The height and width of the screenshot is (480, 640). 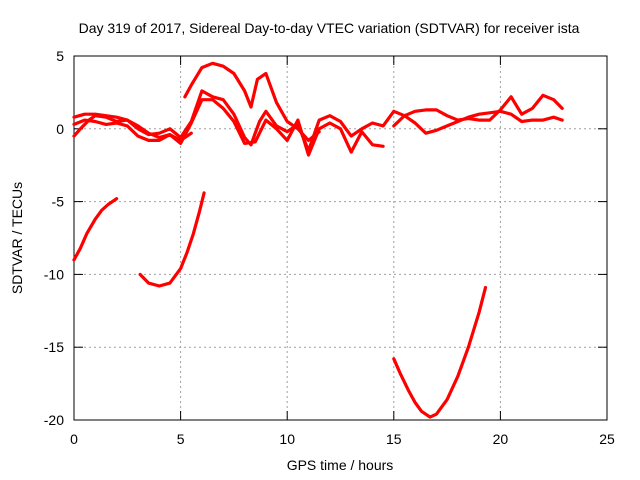 I want to click on y-tick-label: -5, so click(x=58, y=202).